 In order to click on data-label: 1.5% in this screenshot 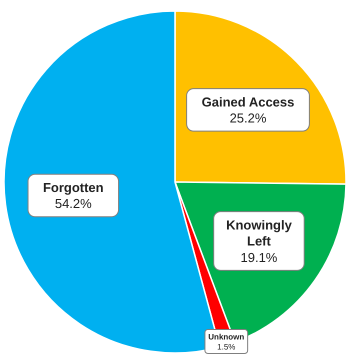, I will do `click(226, 347)`.